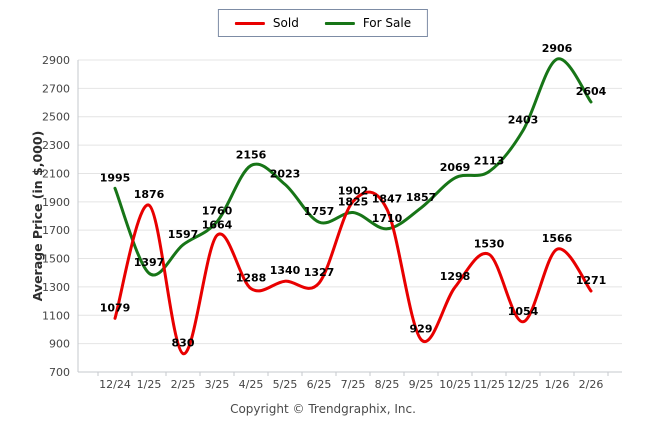 The width and height of the screenshot is (646, 434). I want to click on data-label: 1327, so click(319, 272).